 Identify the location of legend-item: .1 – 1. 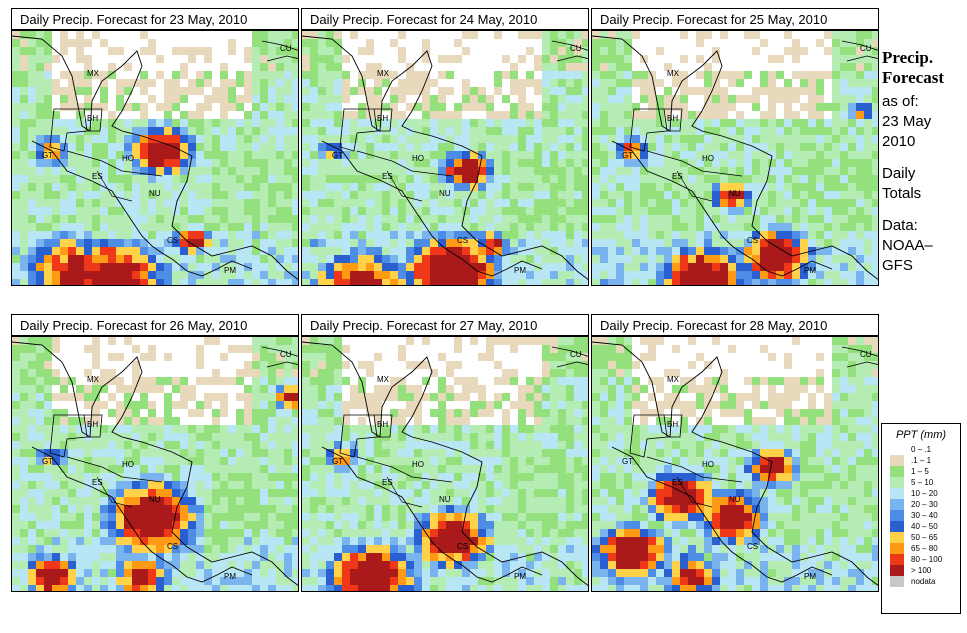
(925, 460).